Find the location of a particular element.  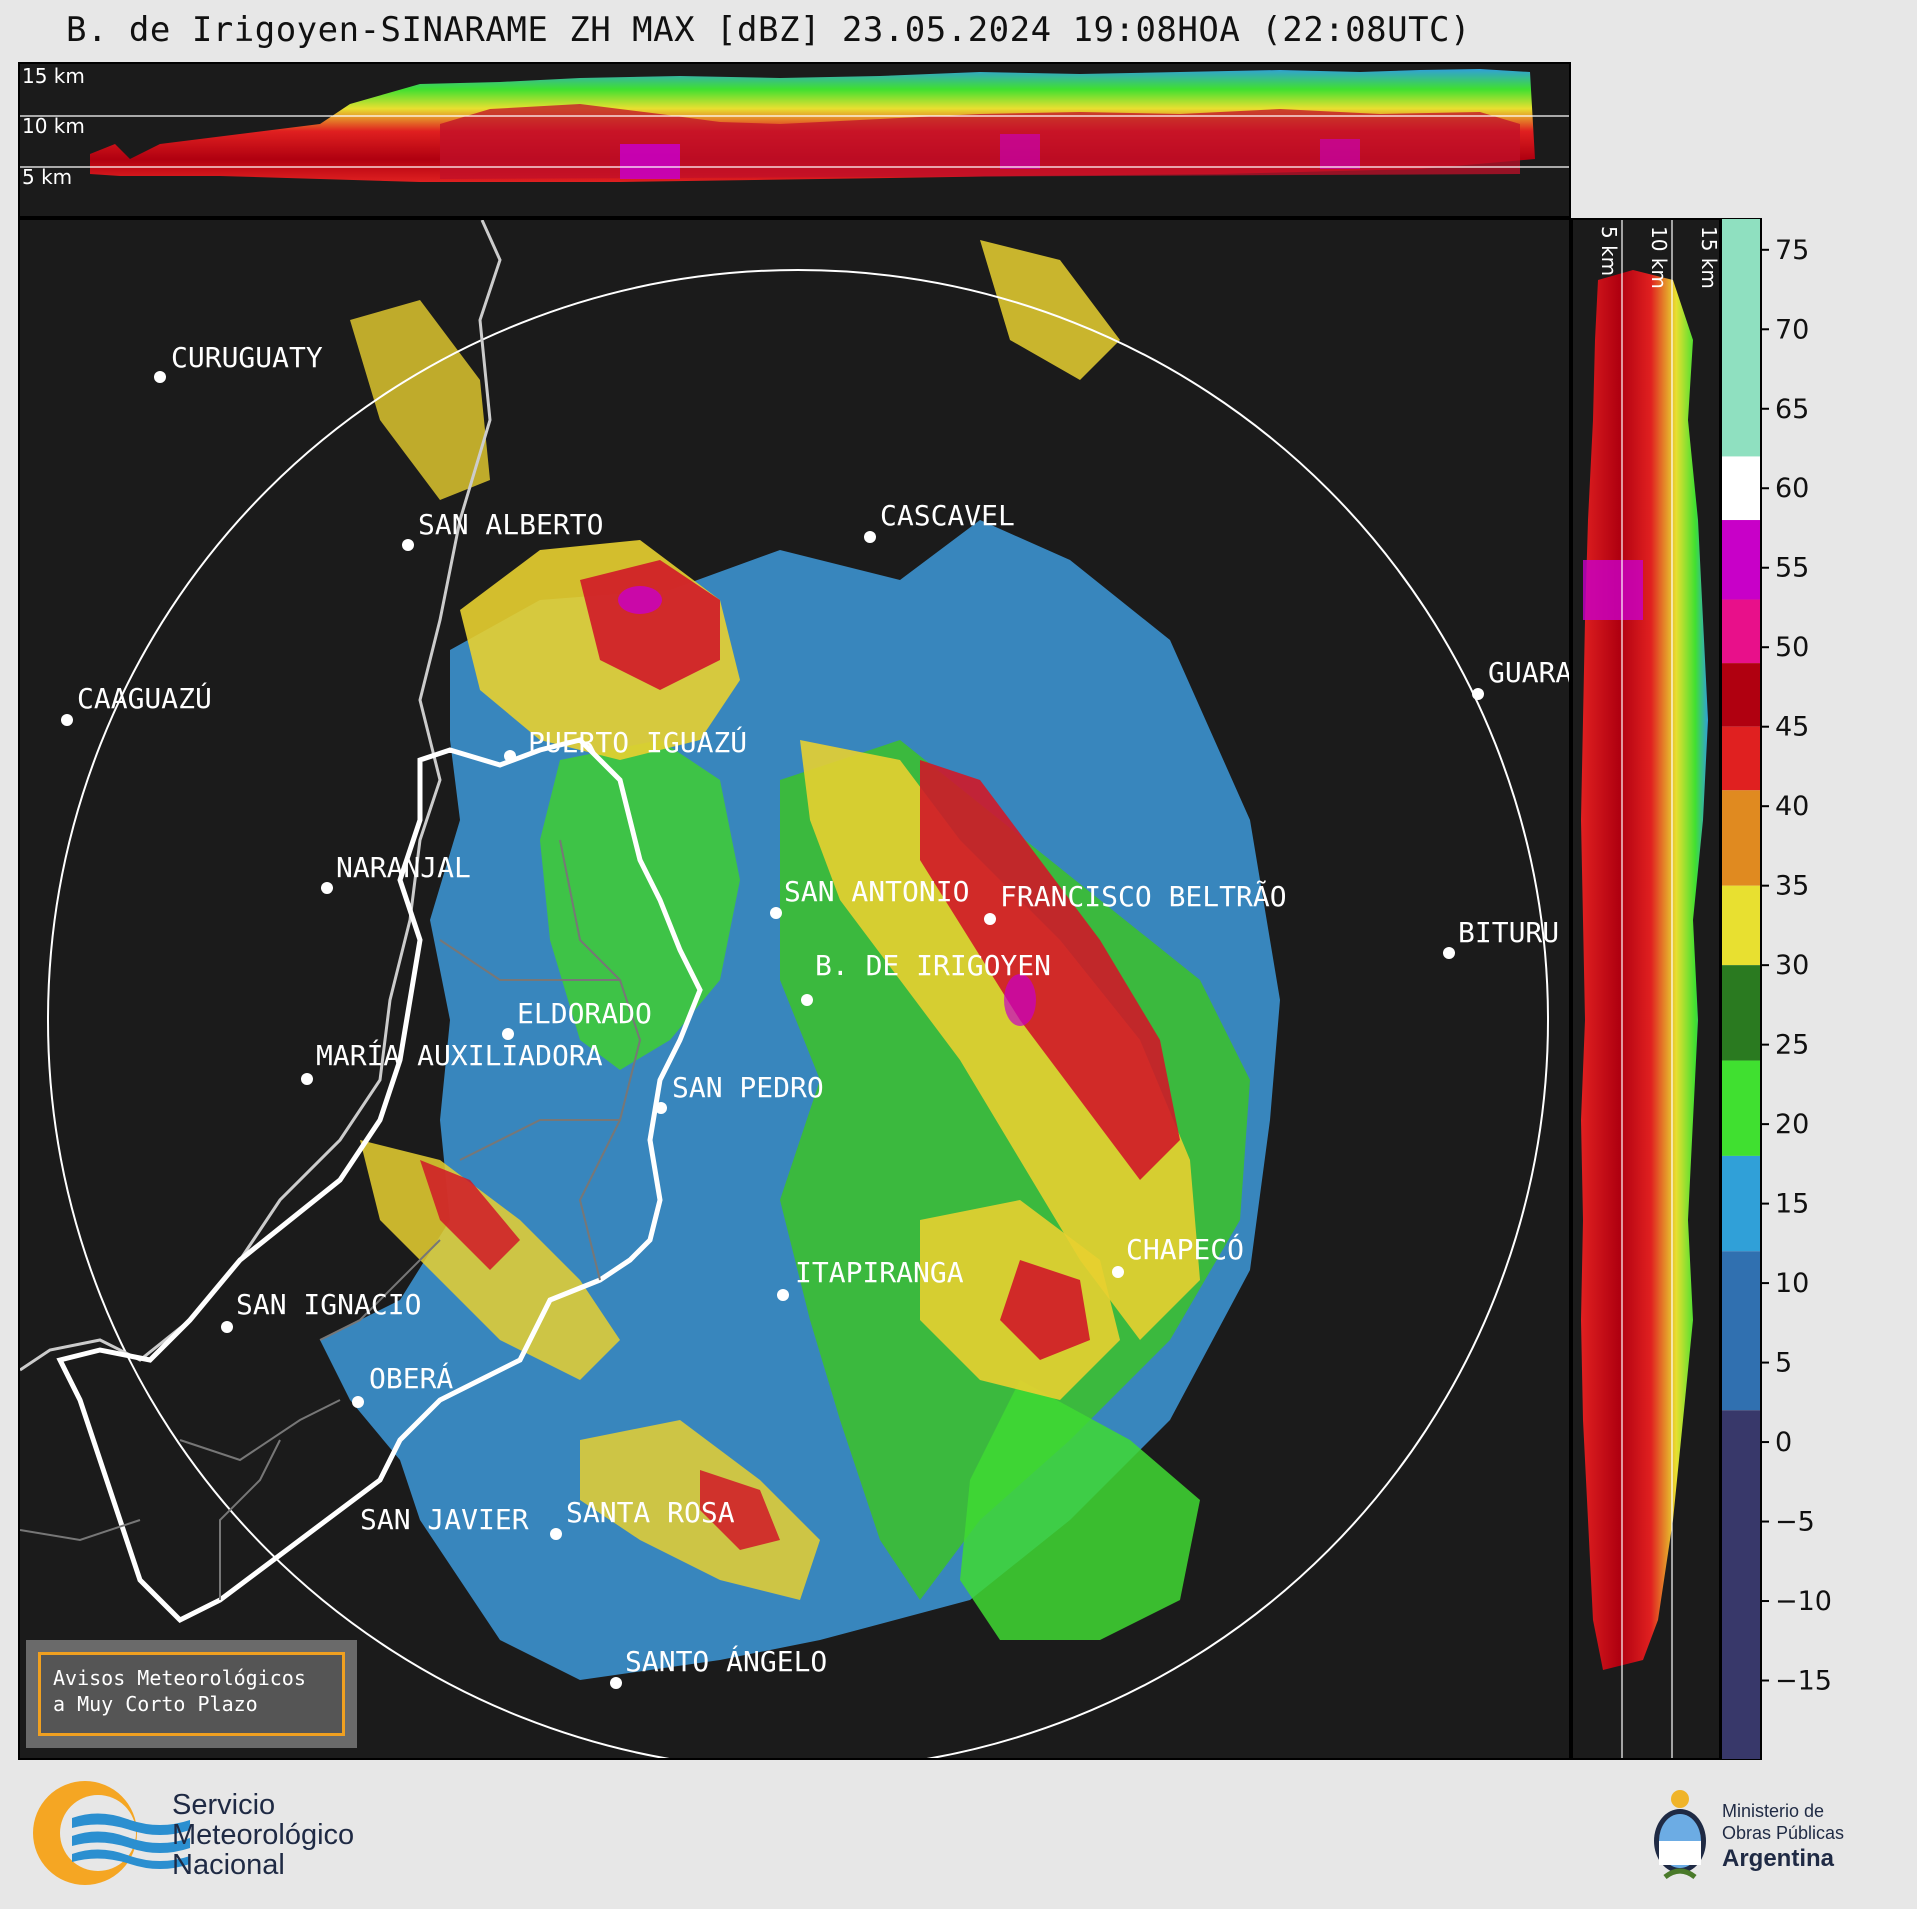

top-cross-section-svg: 15 km 10 km 5 km is located at coordinates (794, 126).